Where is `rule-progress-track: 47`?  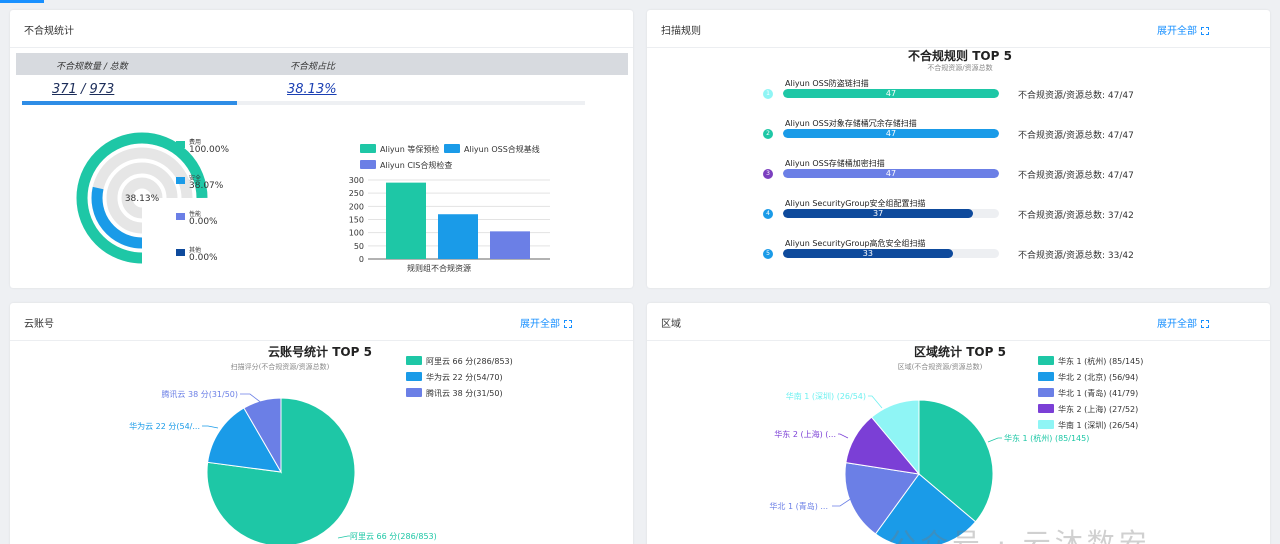
rule-progress-track: 47 is located at coordinates (891, 173).